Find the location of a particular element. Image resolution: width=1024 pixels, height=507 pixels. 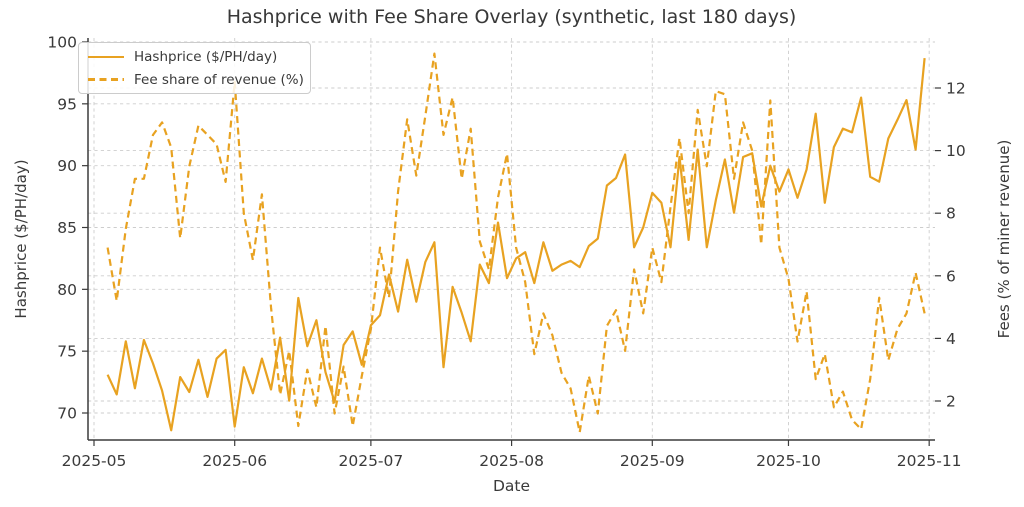

y-tick-label-left: 85 is located at coordinates (67, 228).